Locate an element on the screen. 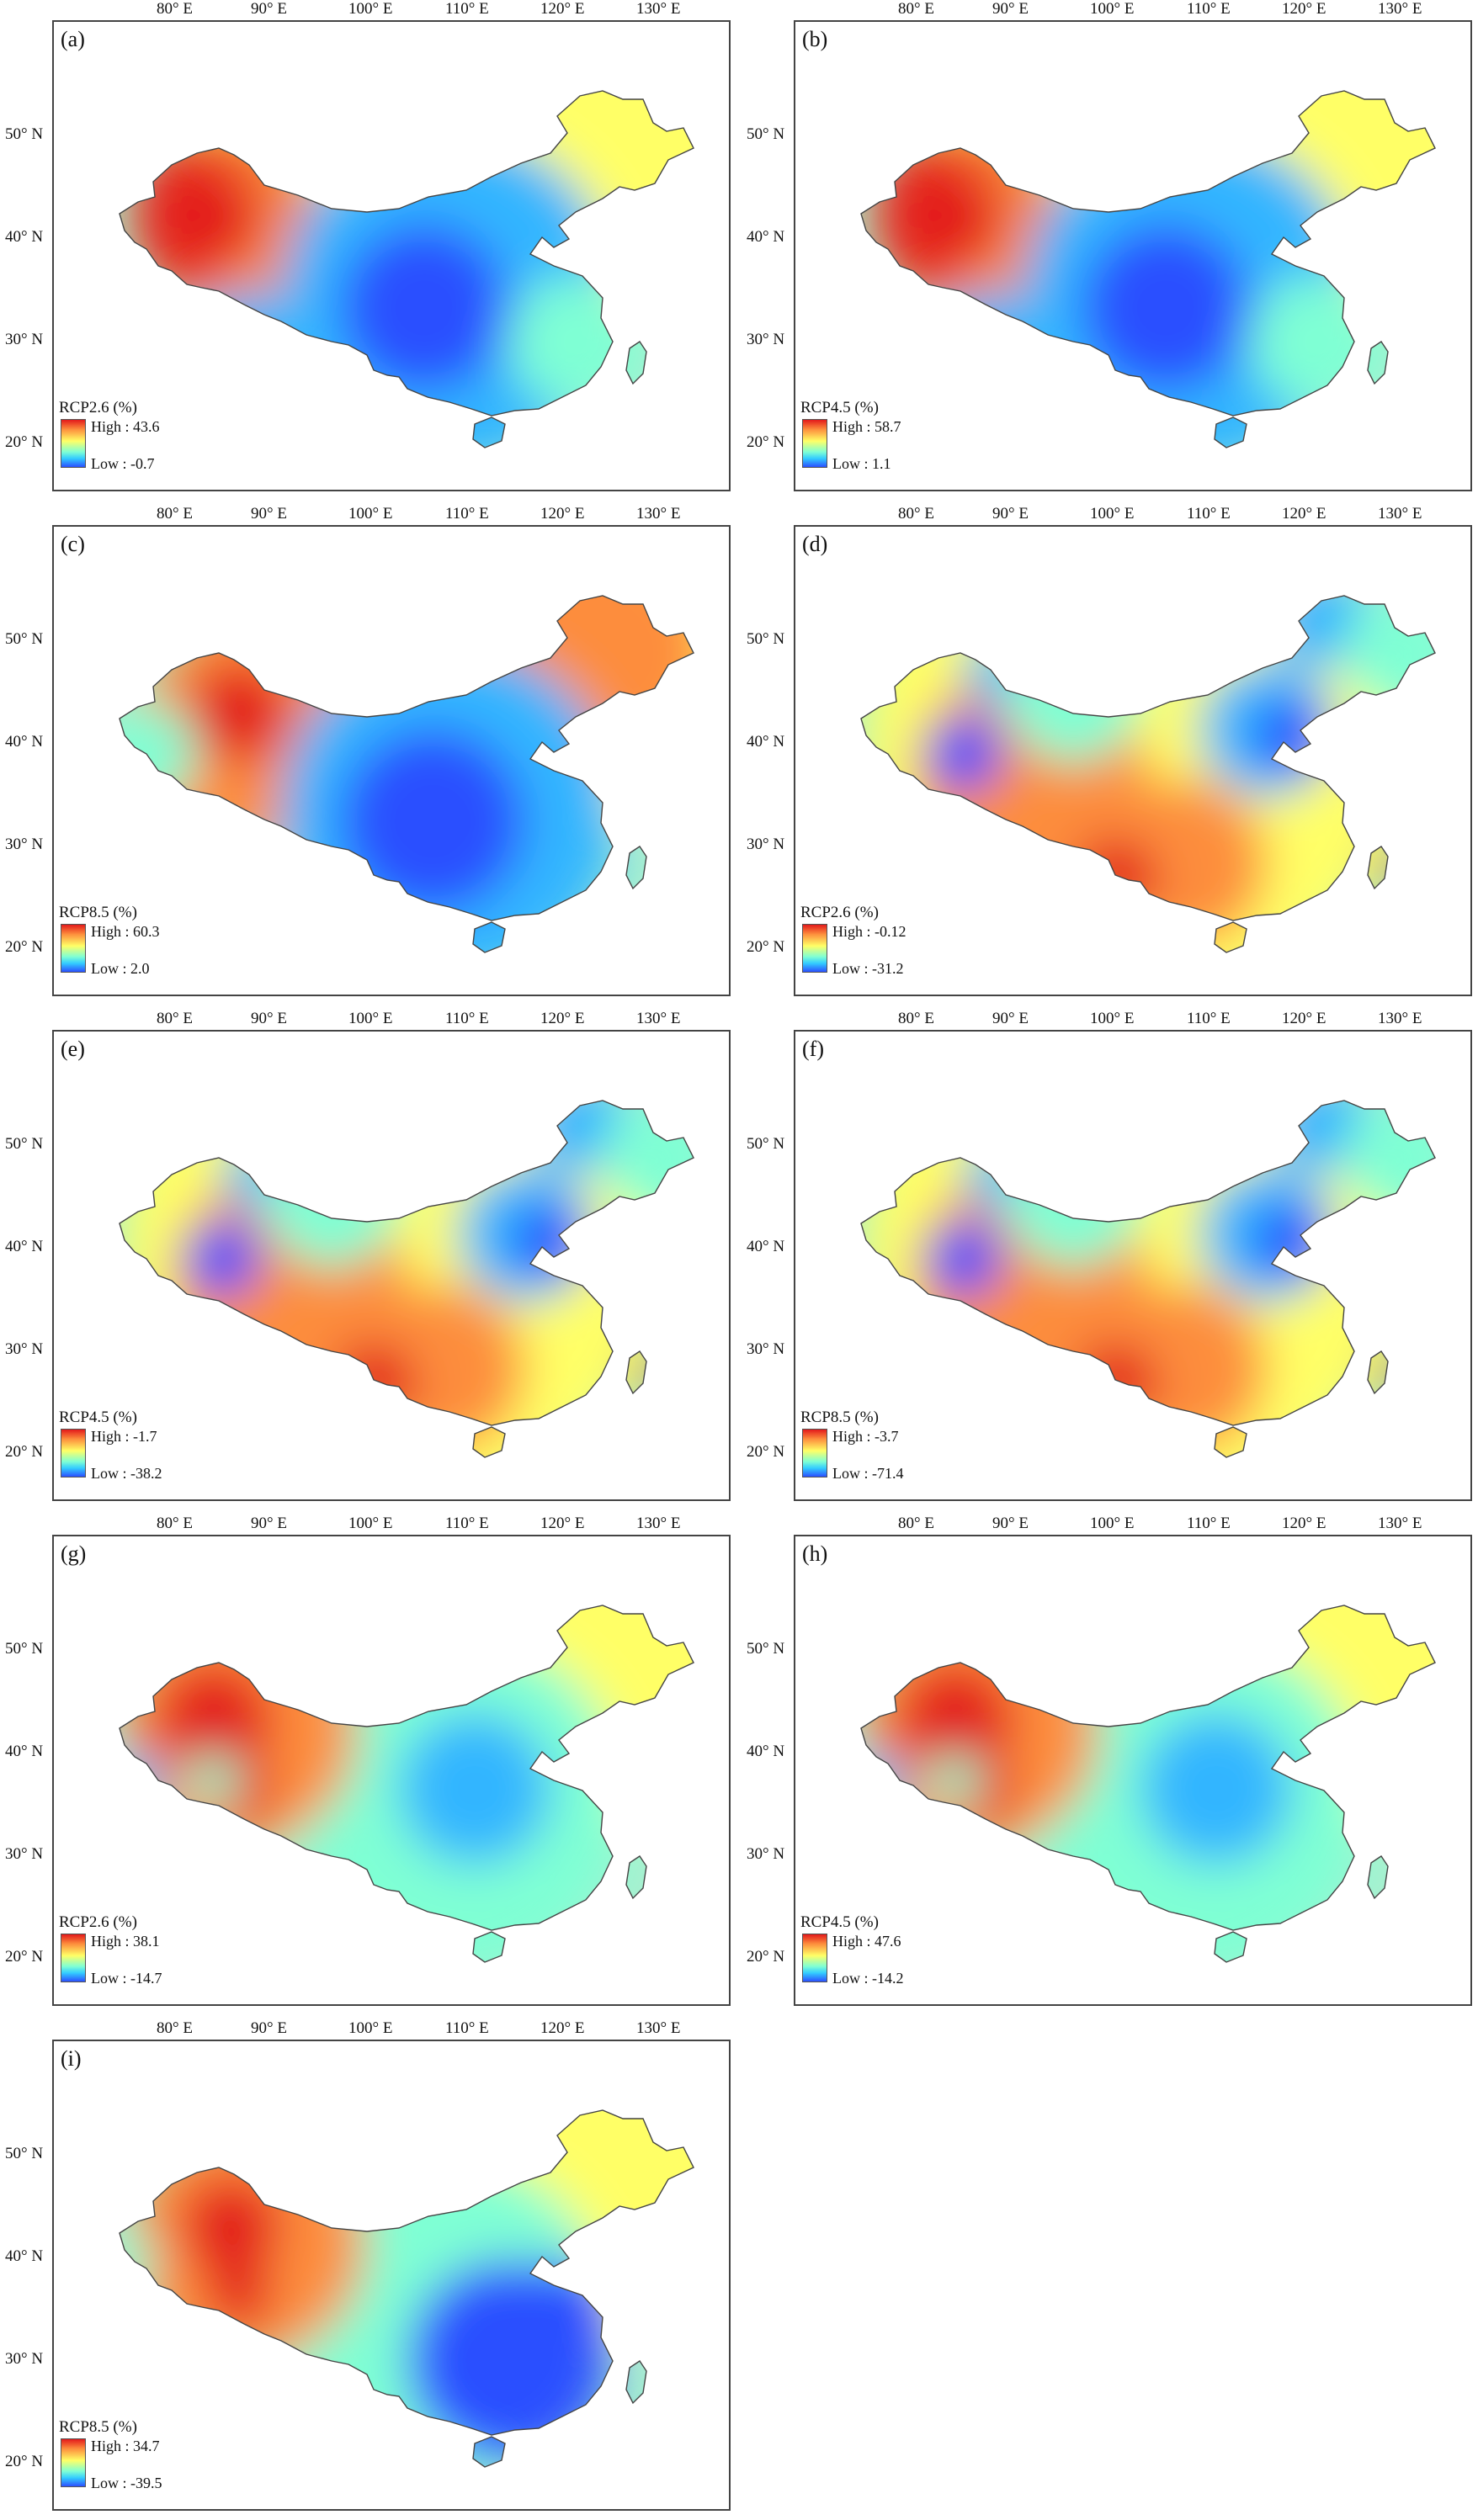 The height and width of the screenshot is (2520, 1478). legend-low-value: -71.4 is located at coordinates (888, 1473).